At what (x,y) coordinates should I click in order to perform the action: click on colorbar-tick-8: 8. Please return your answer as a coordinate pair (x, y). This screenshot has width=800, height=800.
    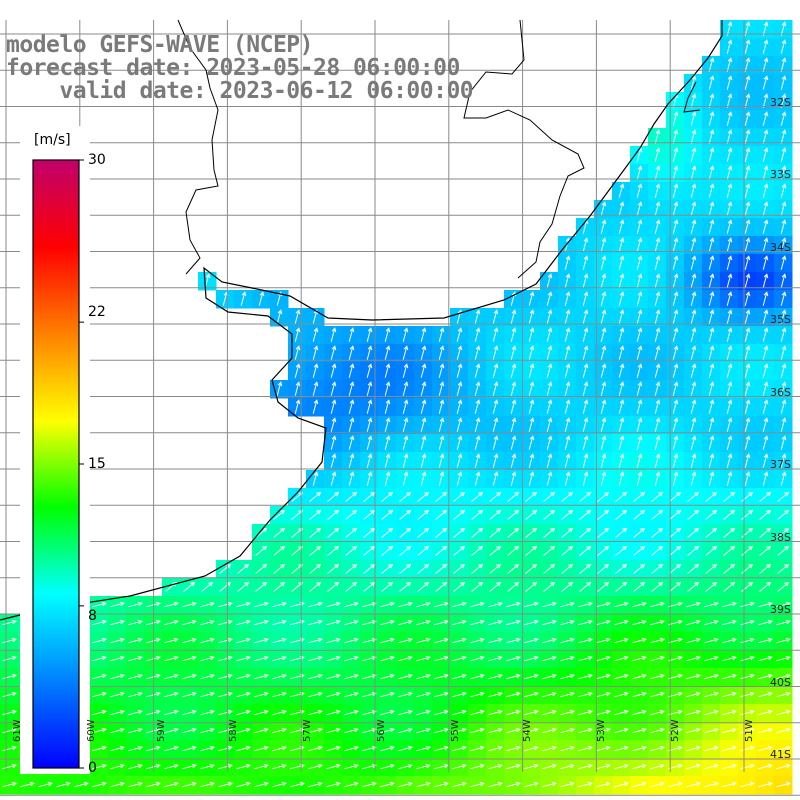
    Looking at the image, I should click on (92, 616).